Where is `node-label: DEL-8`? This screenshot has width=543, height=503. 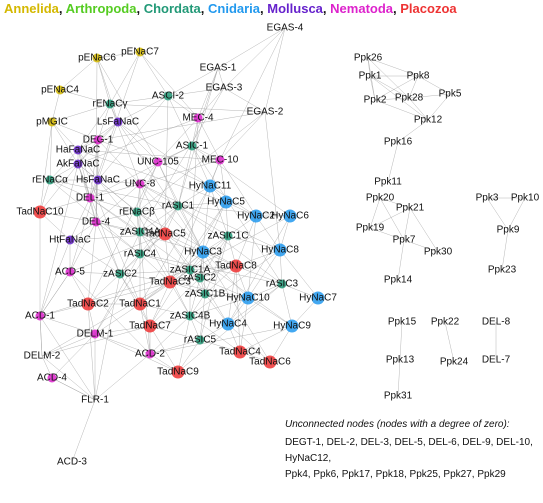 node-label: DEL-8 is located at coordinates (496, 322).